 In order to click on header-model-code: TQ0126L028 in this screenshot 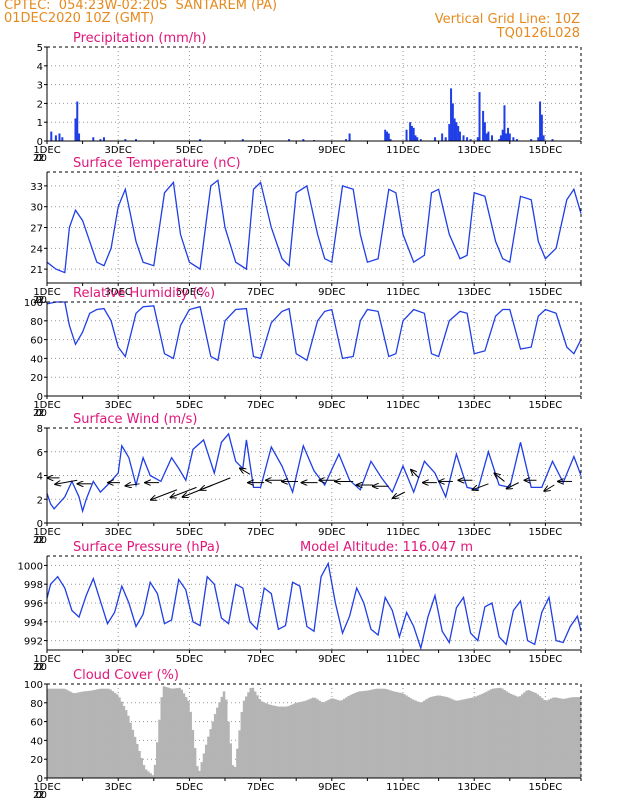, I will do `click(538, 33)`.